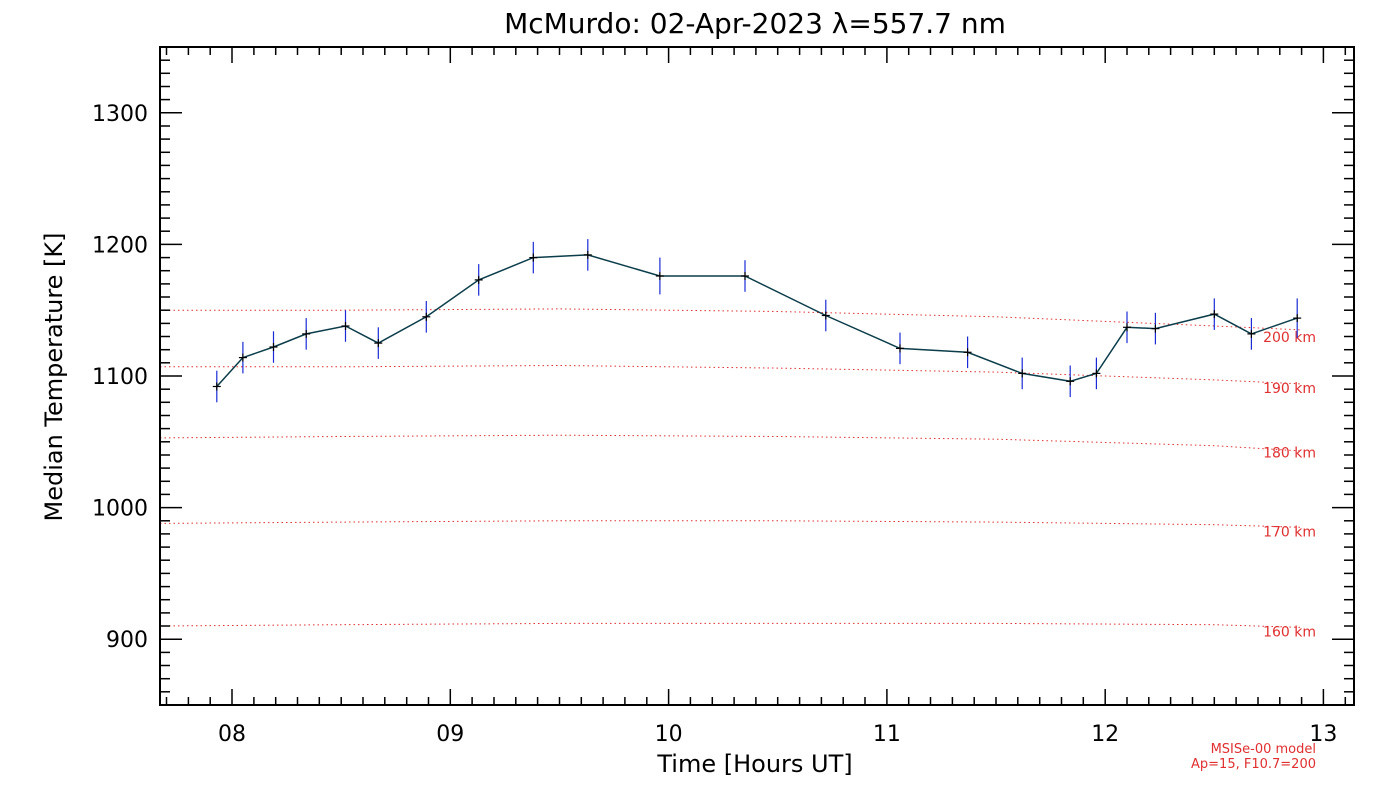 This screenshot has height=800, width=1400. I want to click on x-tick-label-4: 12, so click(1105, 734).